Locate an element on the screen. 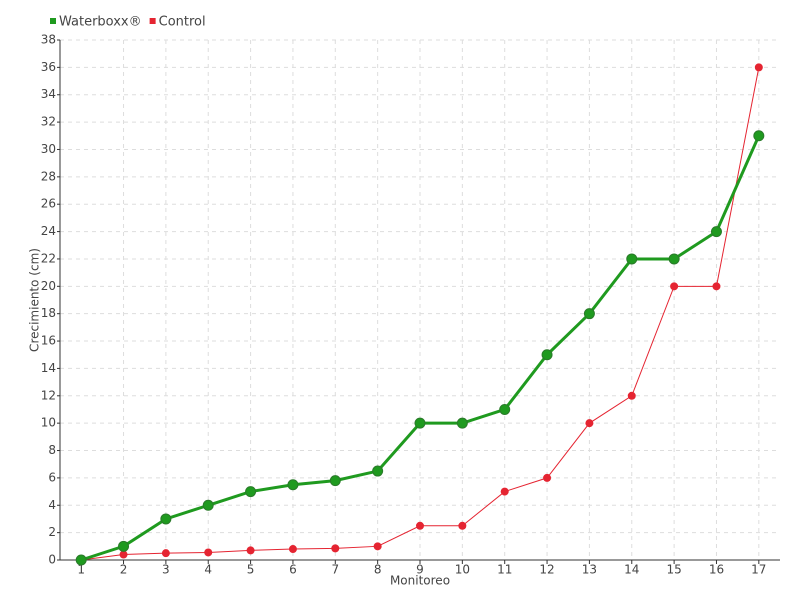 The width and height of the screenshot is (800, 600). y-tick-label: 18 is located at coordinates (48, 313).